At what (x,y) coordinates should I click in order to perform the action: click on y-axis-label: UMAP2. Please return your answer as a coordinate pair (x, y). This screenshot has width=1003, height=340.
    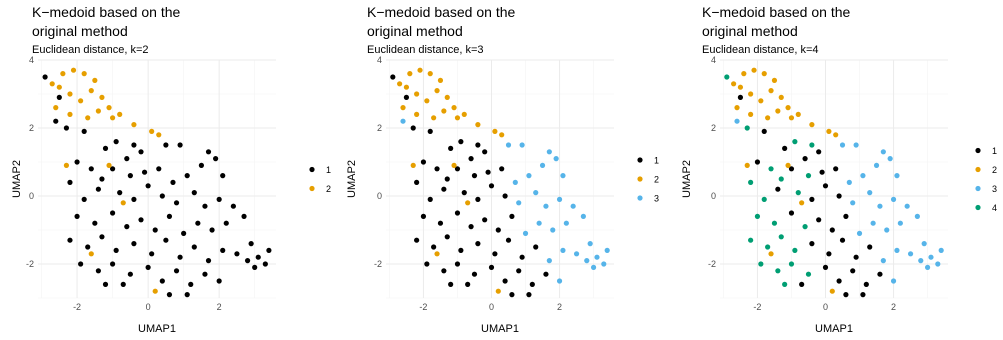
    Looking at the image, I should click on (17, 179).